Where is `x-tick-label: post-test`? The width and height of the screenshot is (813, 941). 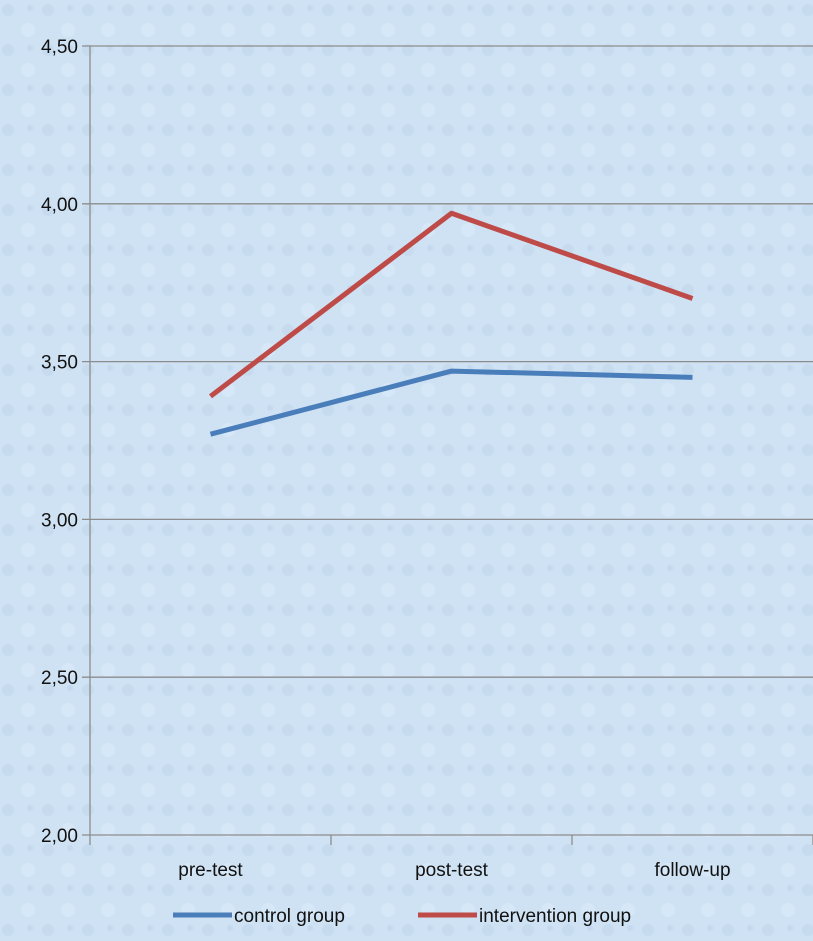
x-tick-label: post-test is located at coordinates (452, 870).